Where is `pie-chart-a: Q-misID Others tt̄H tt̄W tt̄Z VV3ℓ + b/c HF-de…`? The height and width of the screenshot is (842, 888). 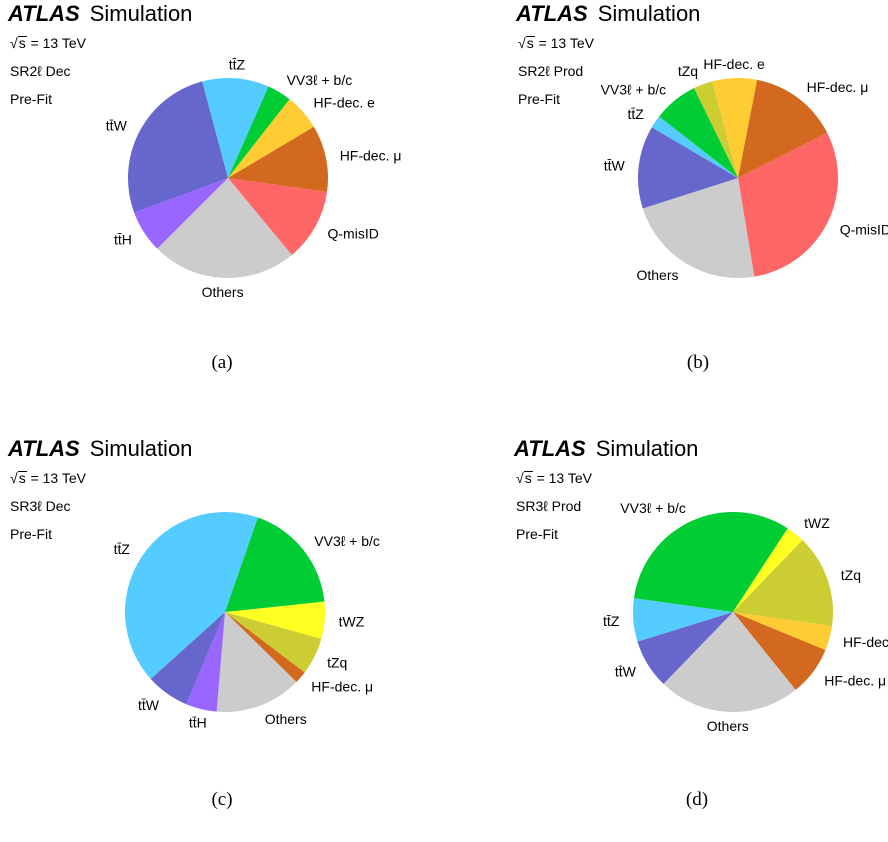 pie-chart-a: Q-misID Others tt̄H tt̄W tt̄Z VV3ℓ + b/c HF-de… is located at coordinates (254, 178).